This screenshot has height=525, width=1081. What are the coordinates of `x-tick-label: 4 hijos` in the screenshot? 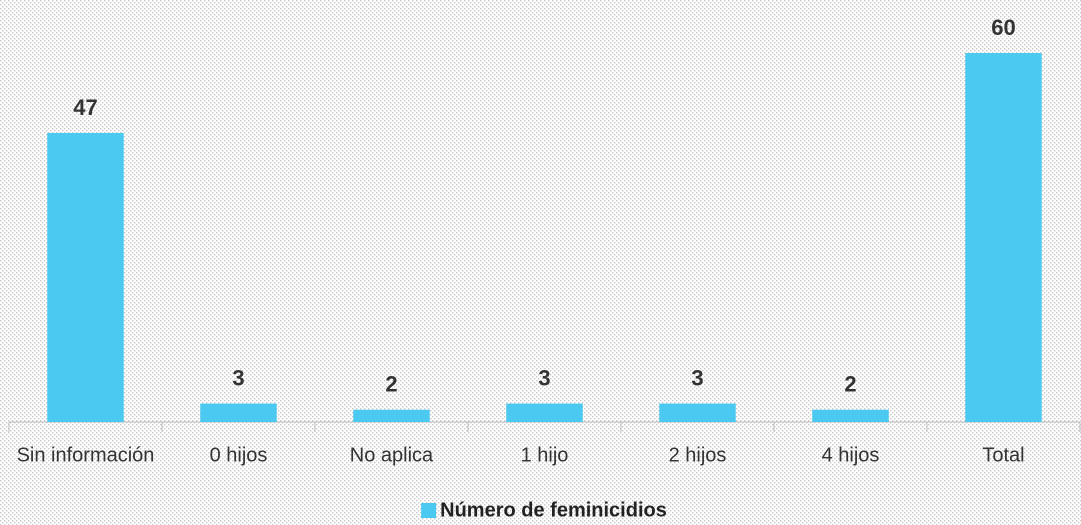 It's located at (851, 455).